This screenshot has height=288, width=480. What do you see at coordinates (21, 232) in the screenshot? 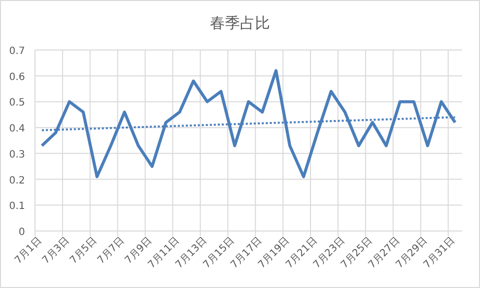
I see `y-tick-label: 0` at bounding box center [21, 232].